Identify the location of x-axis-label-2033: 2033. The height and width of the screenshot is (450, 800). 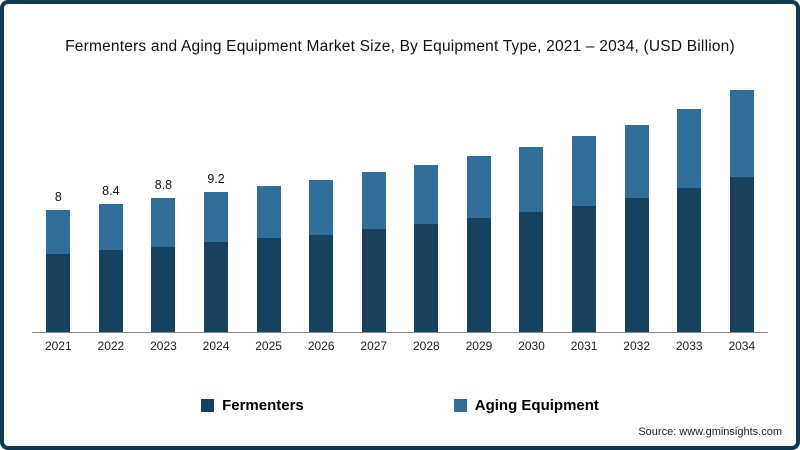
(689, 346).